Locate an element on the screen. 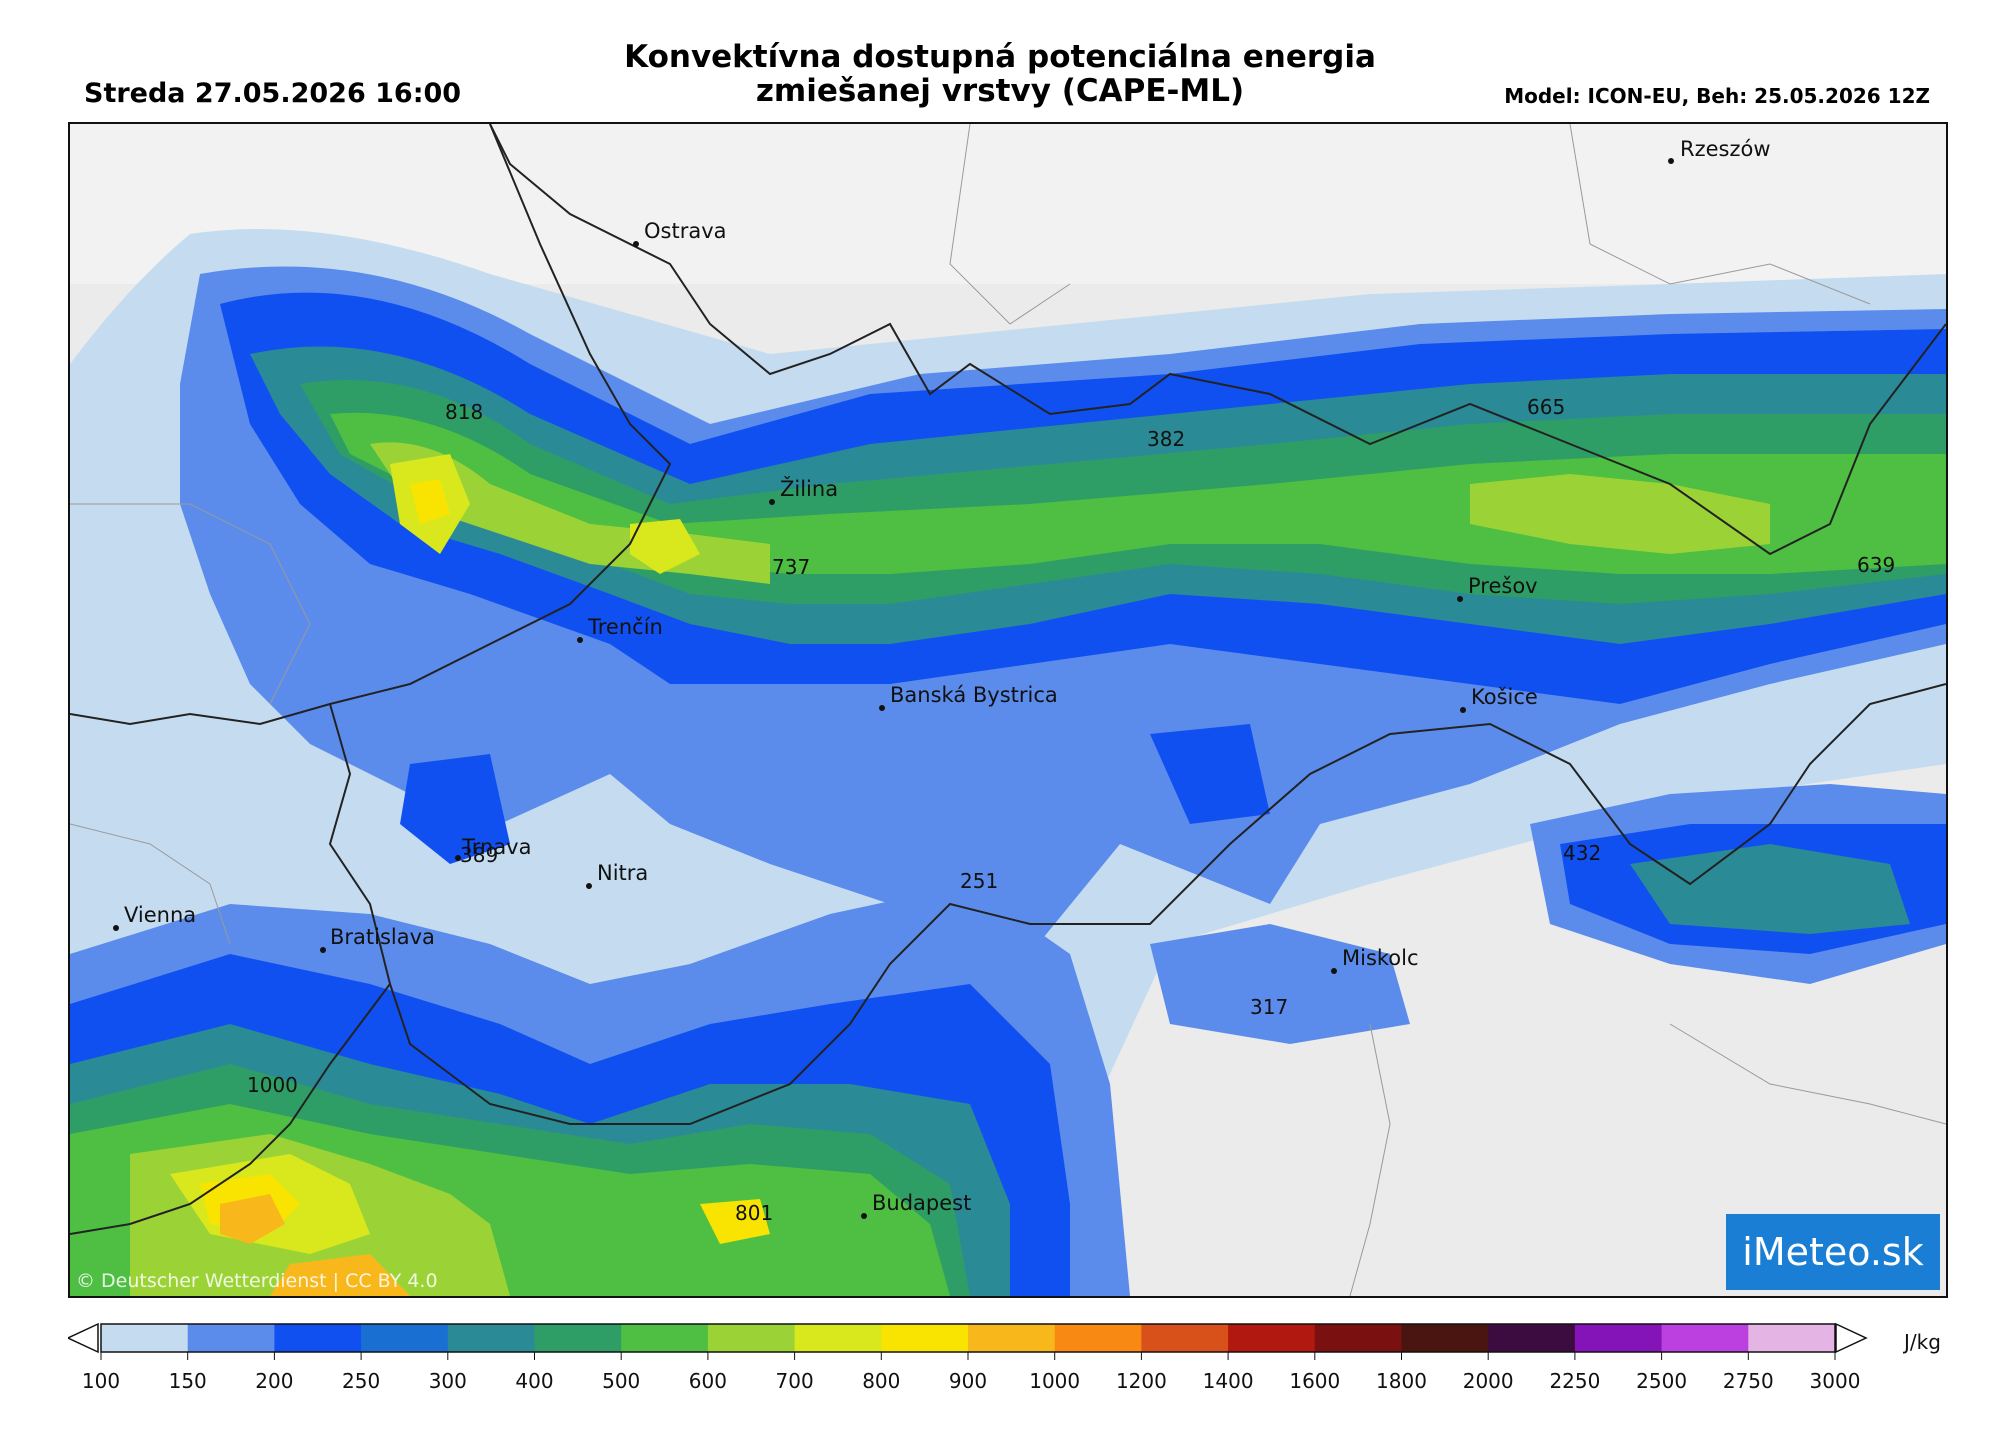 The width and height of the screenshot is (2000, 1438). city-label-ostrava: Ostrava is located at coordinates (685, 231).